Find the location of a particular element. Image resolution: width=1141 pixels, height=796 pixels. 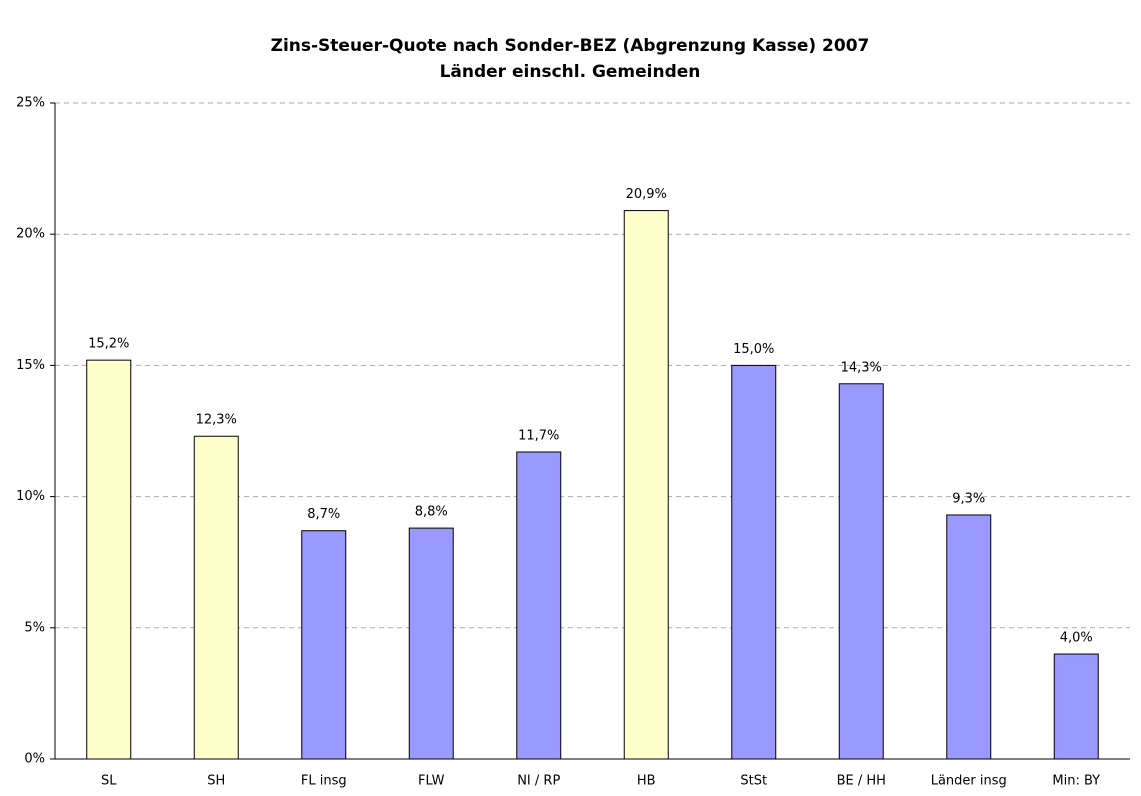

data-label: 11,7% is located at coordinates (538, 435).